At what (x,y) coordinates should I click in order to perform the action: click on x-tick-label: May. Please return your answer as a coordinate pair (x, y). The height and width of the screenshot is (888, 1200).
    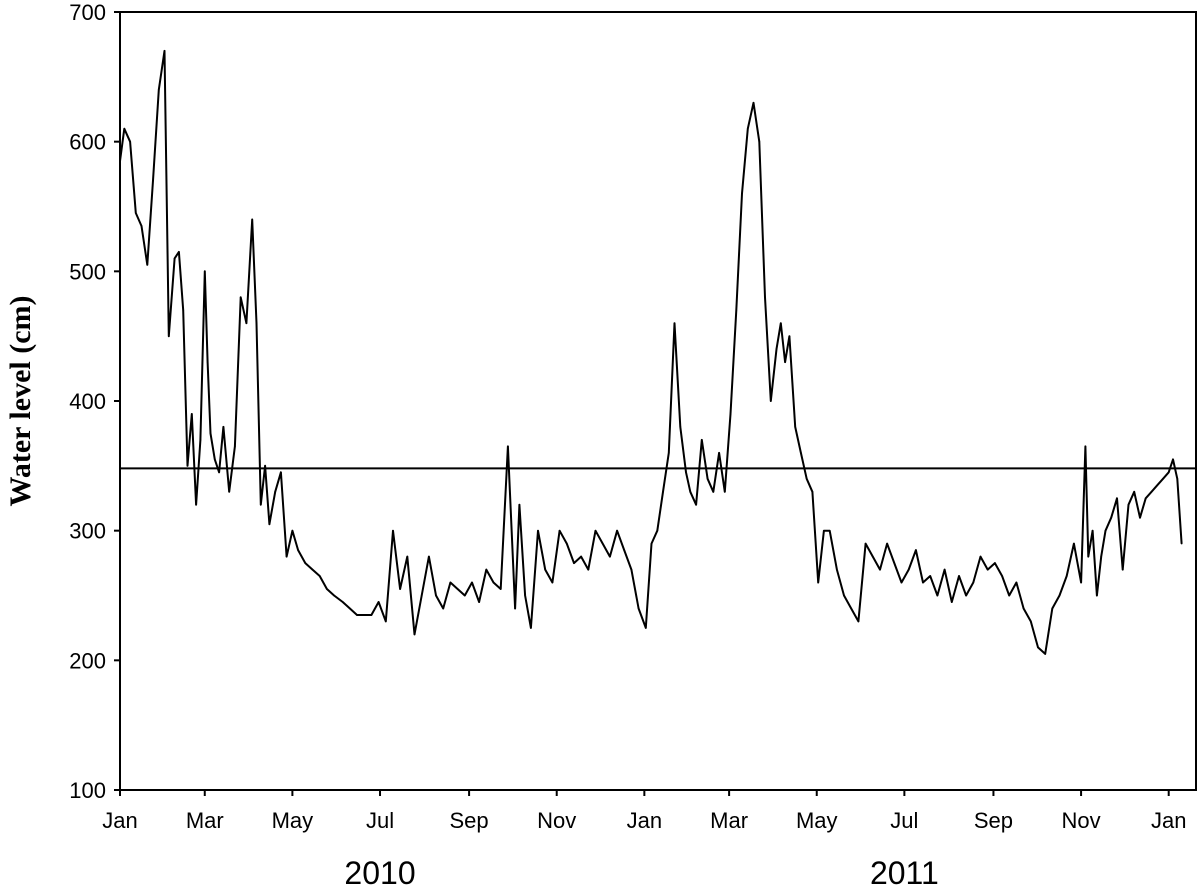
    Looking at the image, I should click on (293, 820).